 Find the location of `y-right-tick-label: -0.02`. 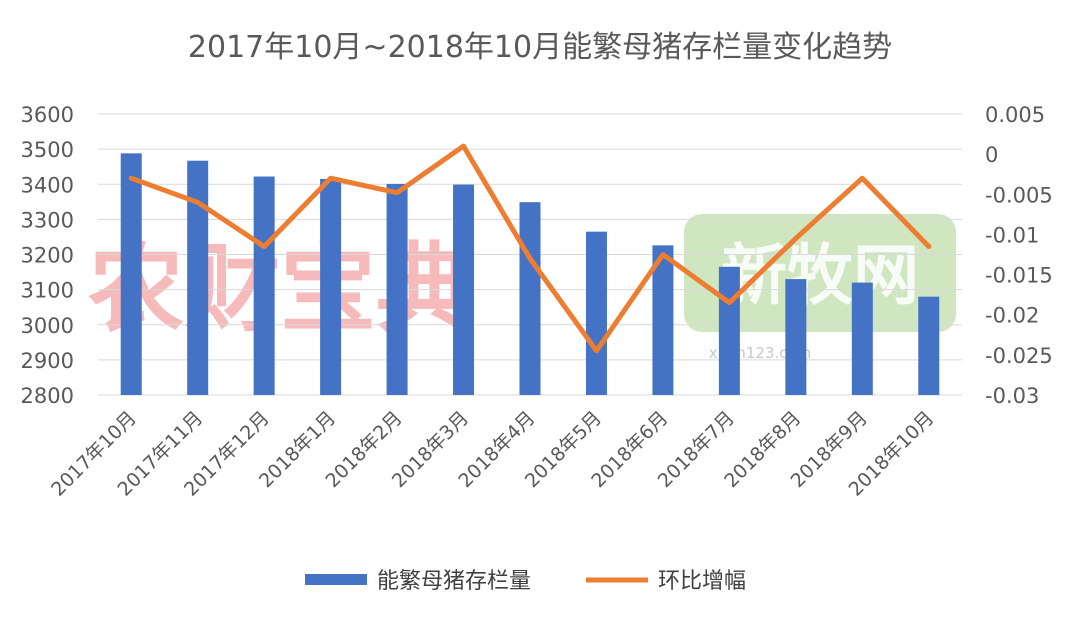

y-right-tick-label: -0.02 is located at coordinates (1012, 316).